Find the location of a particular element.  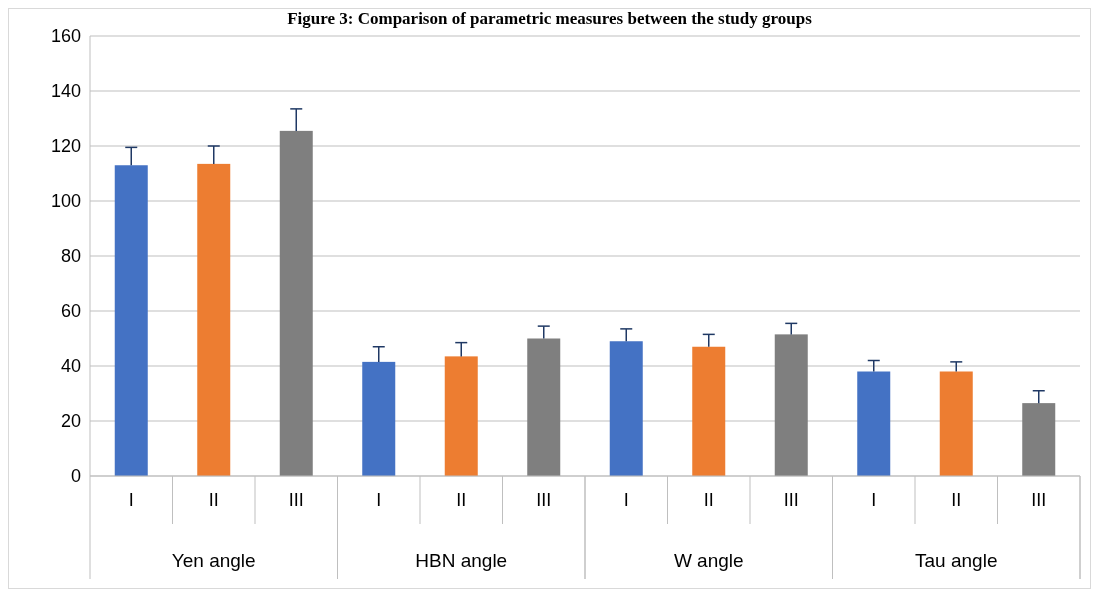

y-tick-label: 20 is located at coordinates (70, 421).